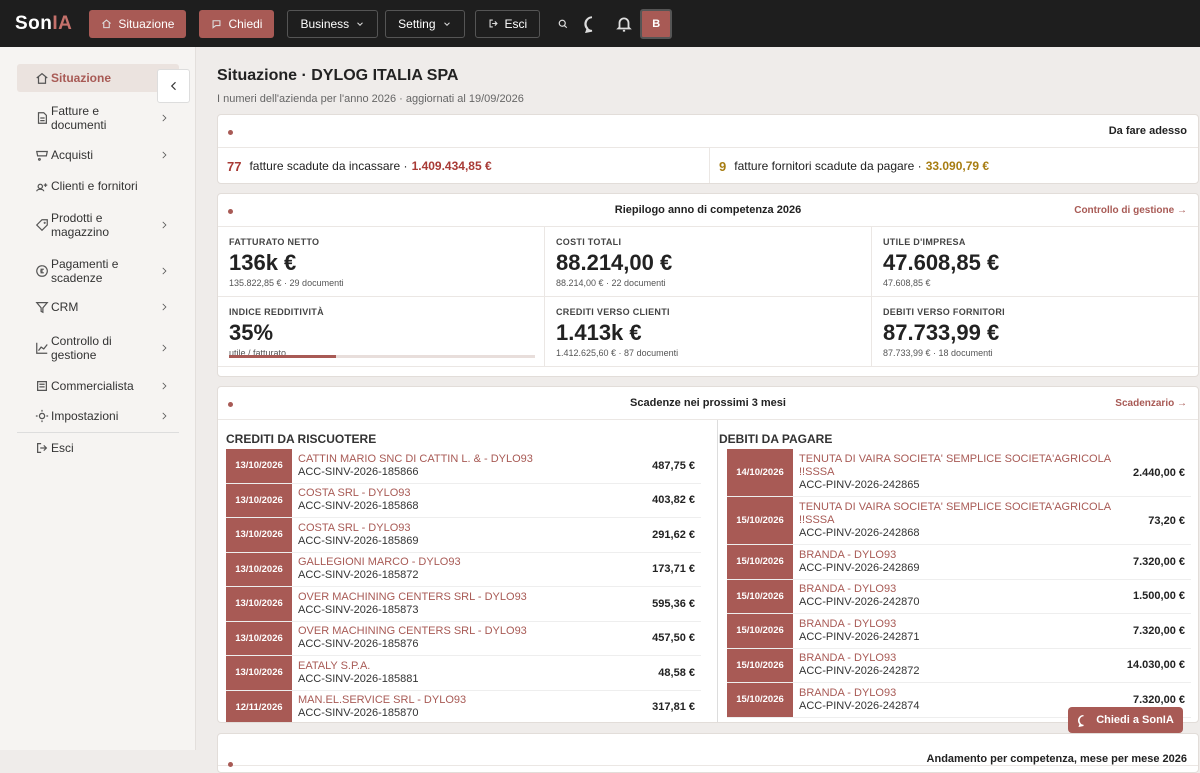 This screenshot has height=773, width=1200. What do you see at coordinates (673, 603) in the screenshot?
I see `deadline-amount: 595,36 €` at bounding box center [673, 603].